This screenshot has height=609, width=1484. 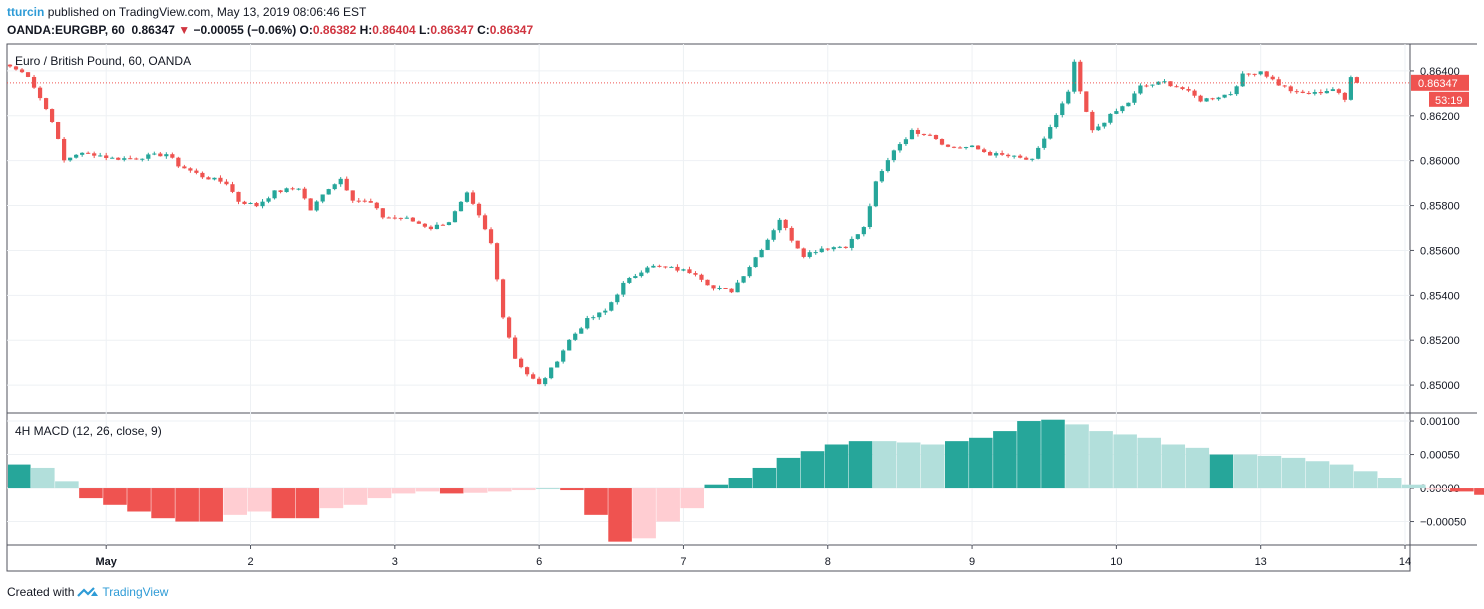 What do you see at coordinates (334, 30) in the screenshot?
I see `open-value: 0.86382` at bounding box center [334, 30].